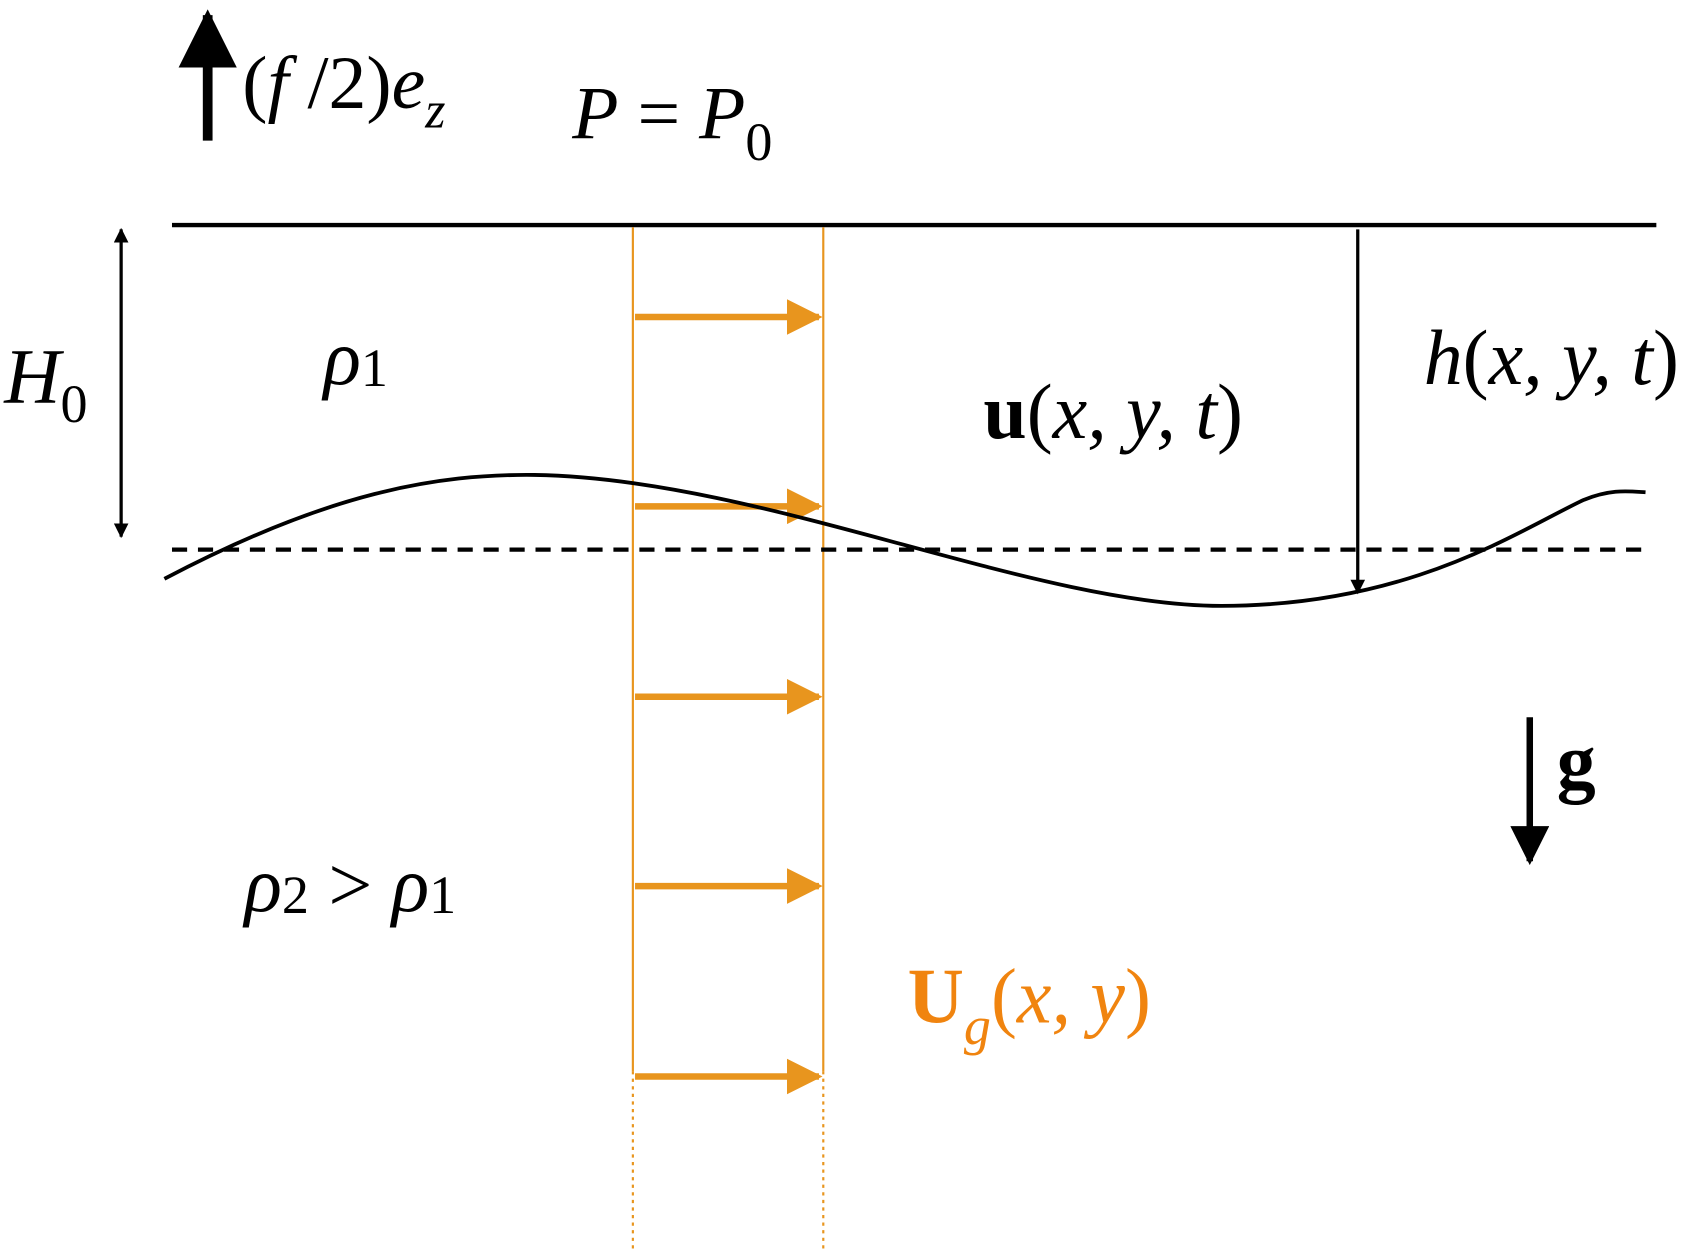 This screenshot has height=1255, width=1705. What do you see at coordinates (904, 540) in the screenshot?
I see `interface-curve` at bounding box center [904, 540].